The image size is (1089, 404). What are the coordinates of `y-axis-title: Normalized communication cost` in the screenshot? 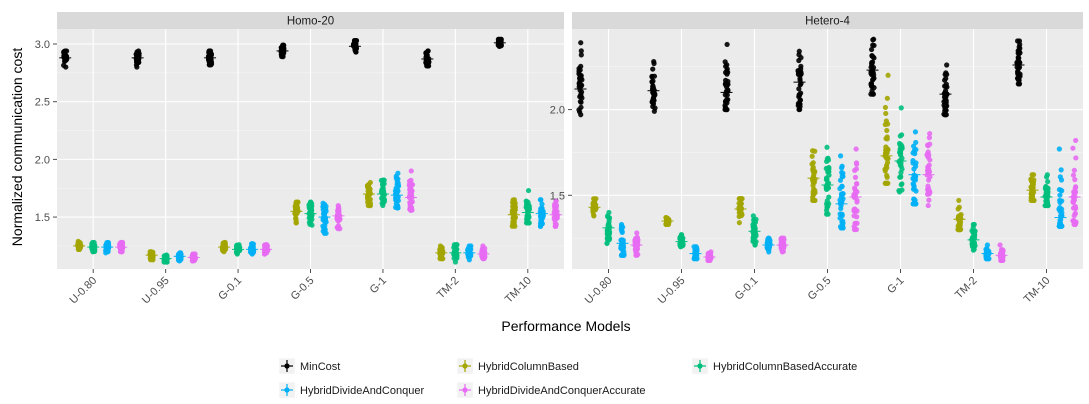 It's located at (17, 147).